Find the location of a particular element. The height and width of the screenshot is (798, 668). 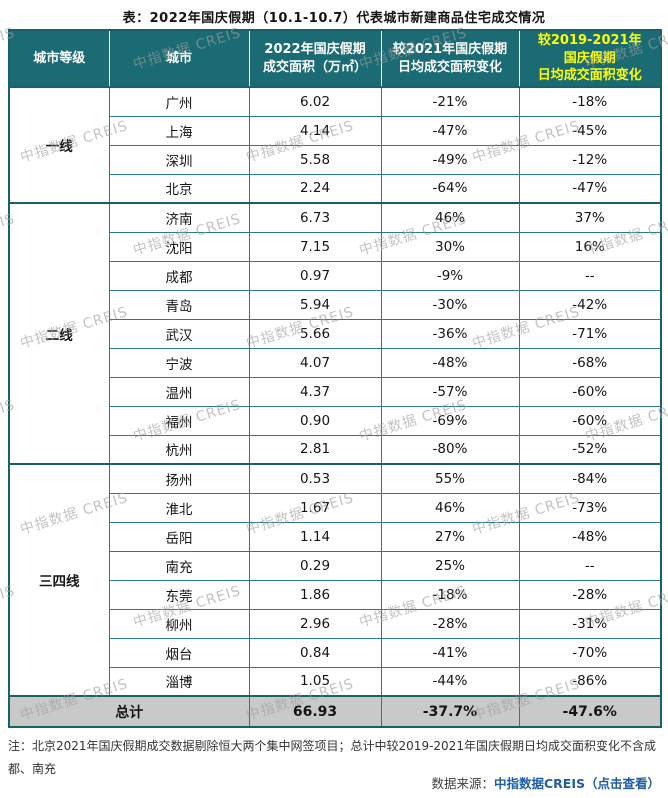

vs2021-cell: -64% is located at coordinates (450, 188).